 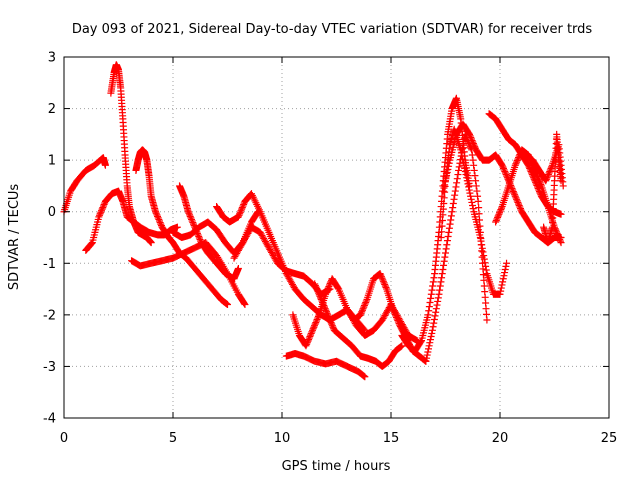 I want to click on y-tick-label: 0, so click(x=52, y=212).